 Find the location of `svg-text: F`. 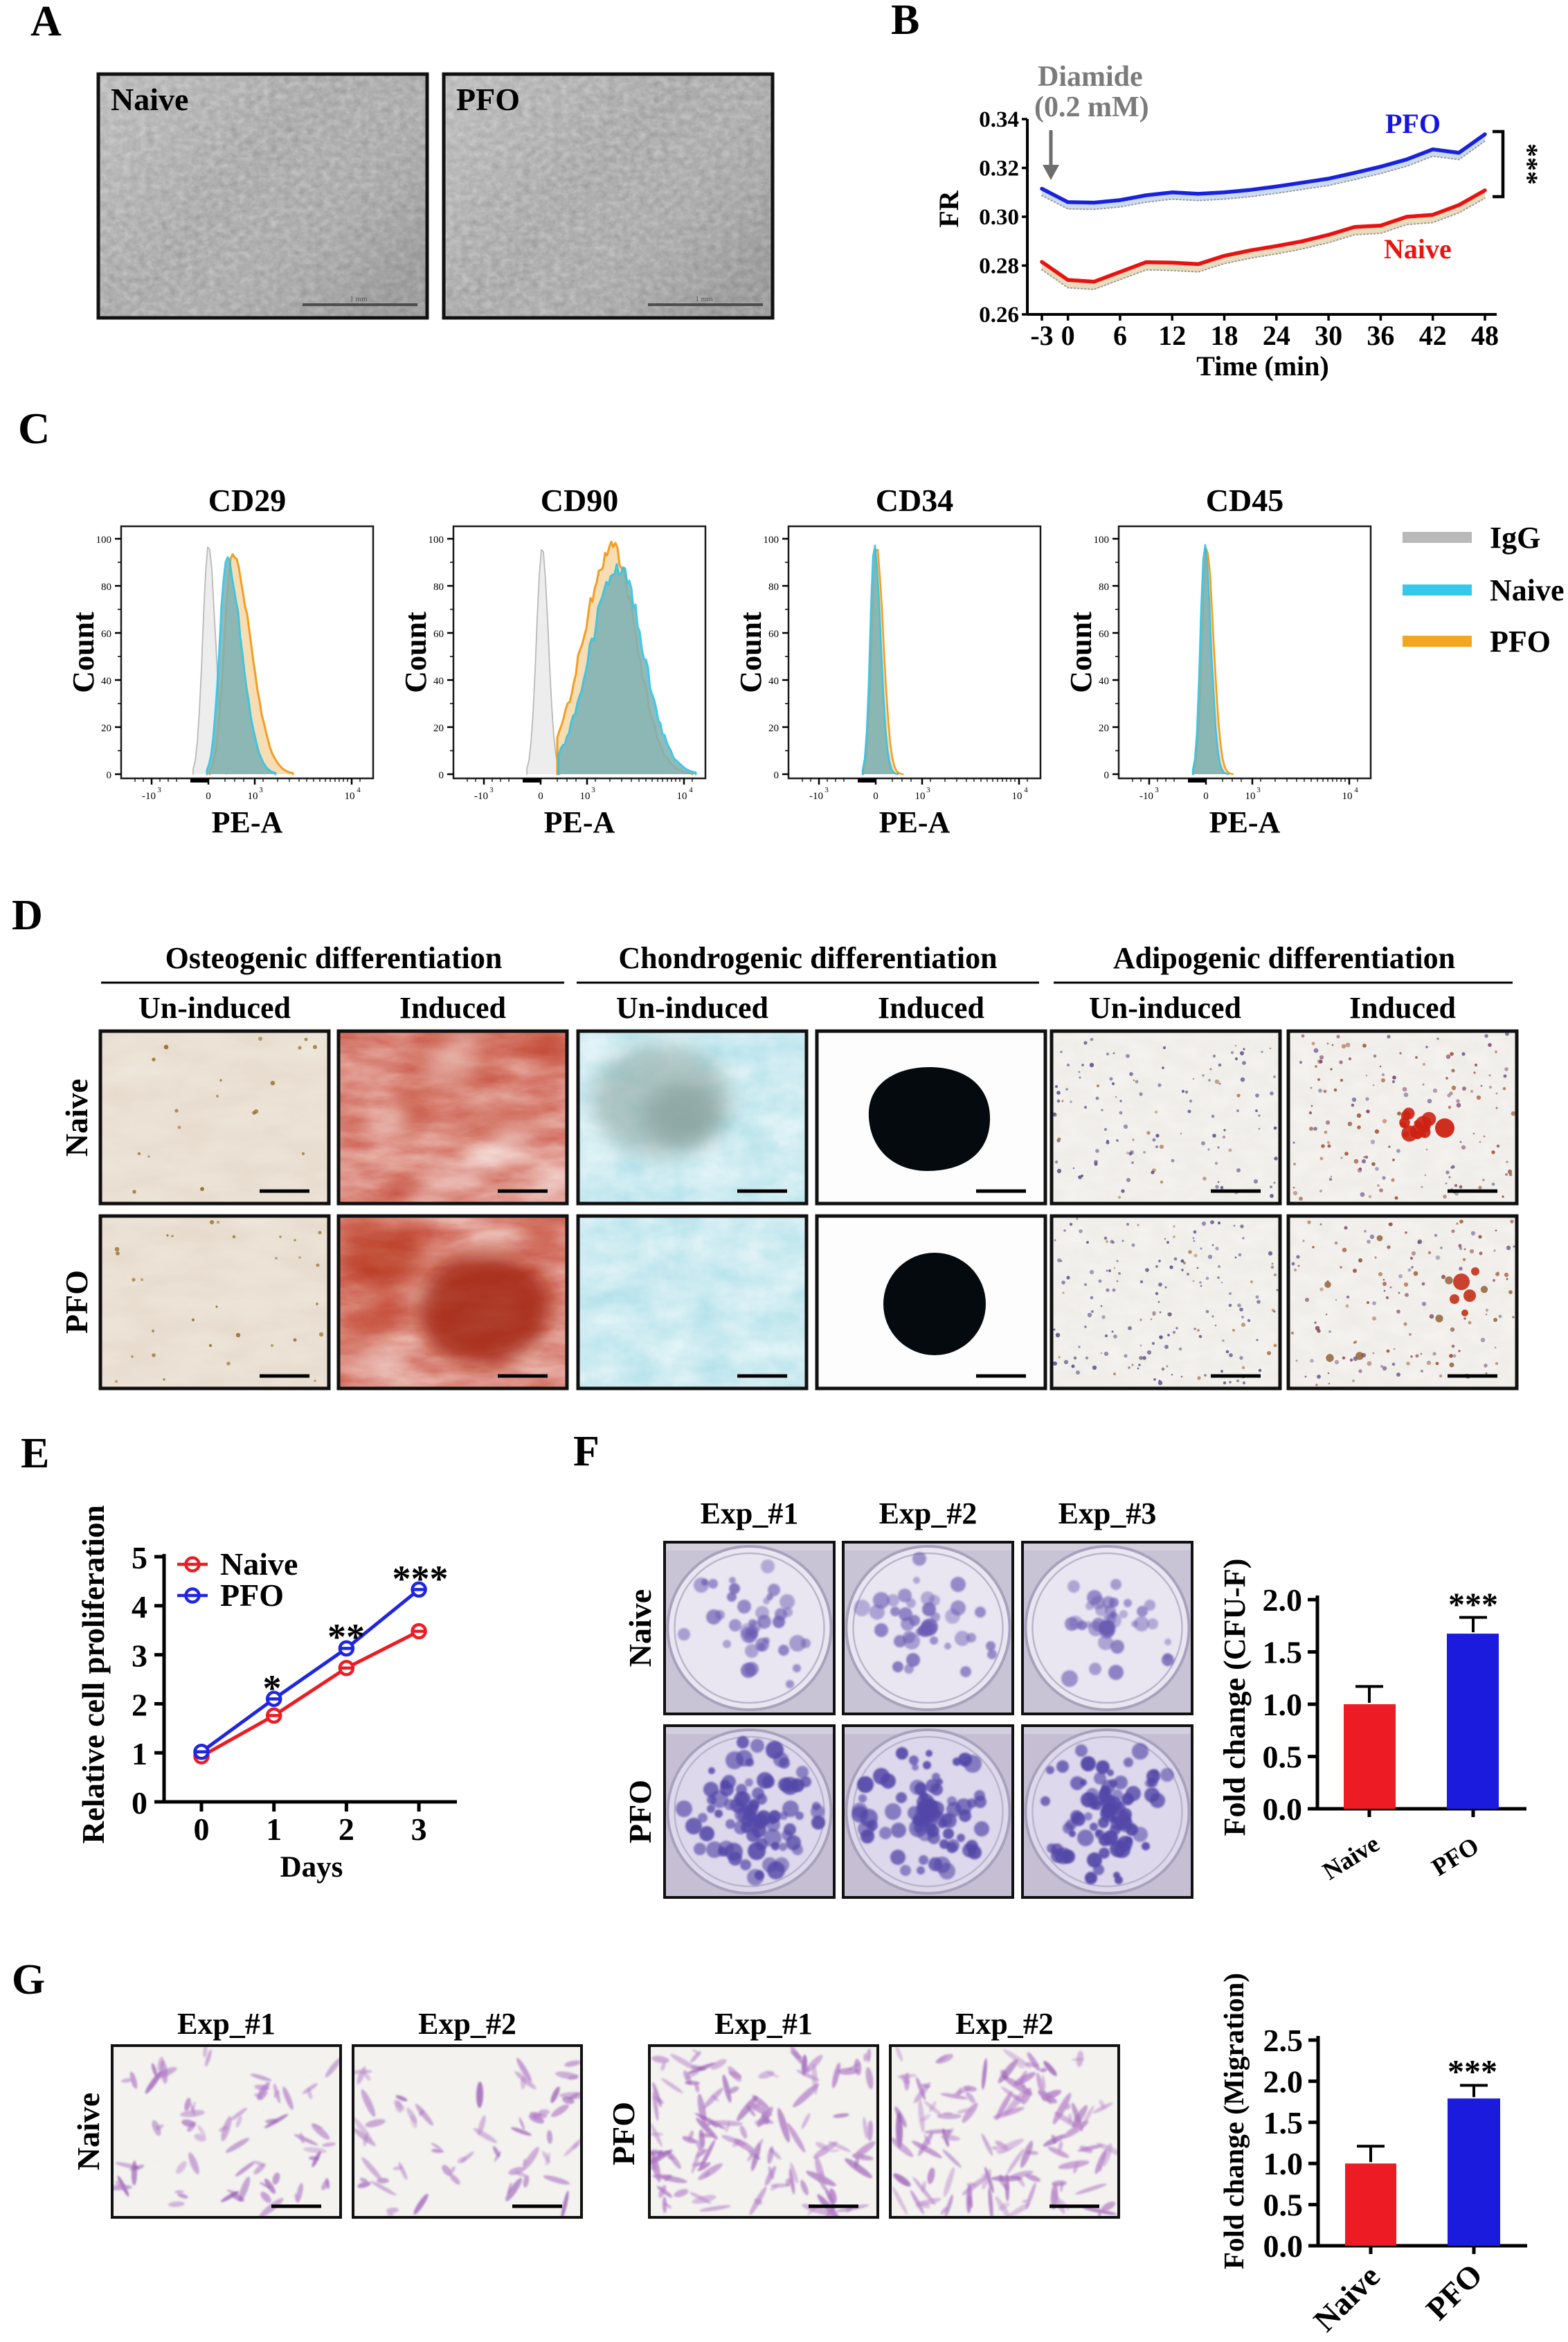

svg-text: F is located at coordinates (586, 1451).